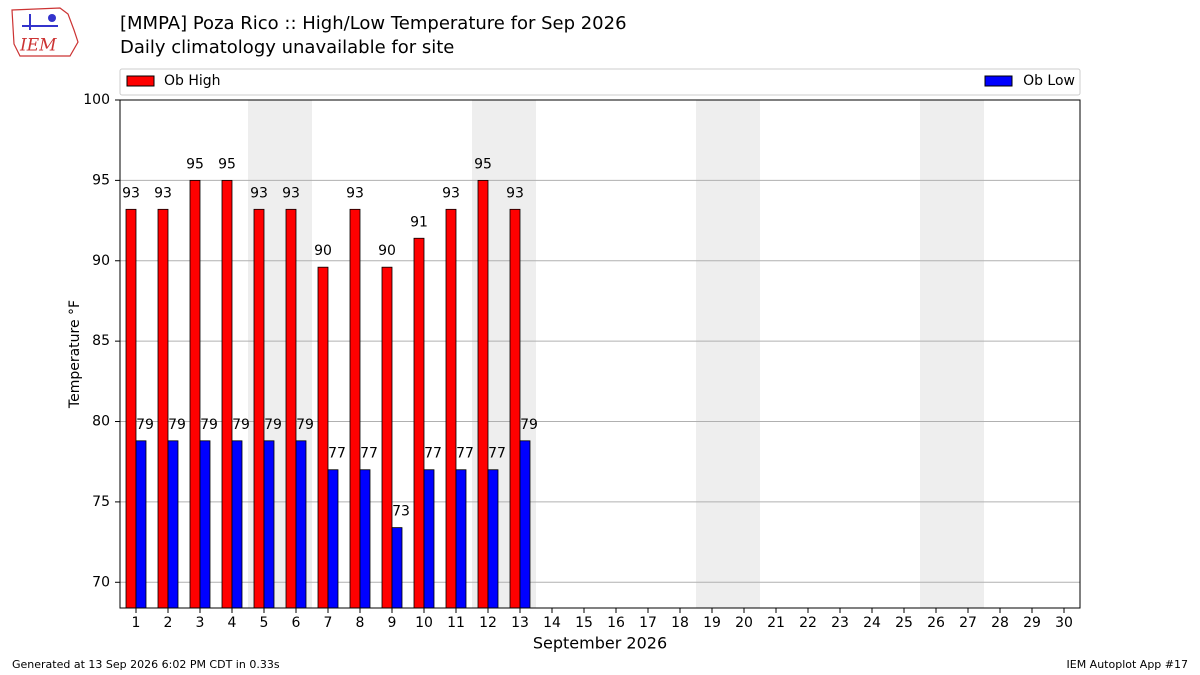 Image resolution: width=1200 pixels, height=675 pixels. What do you see at coordinates (101, 502) in the screenshot?
I see `y-tick-label: 75` at bounding box center [101, 502].